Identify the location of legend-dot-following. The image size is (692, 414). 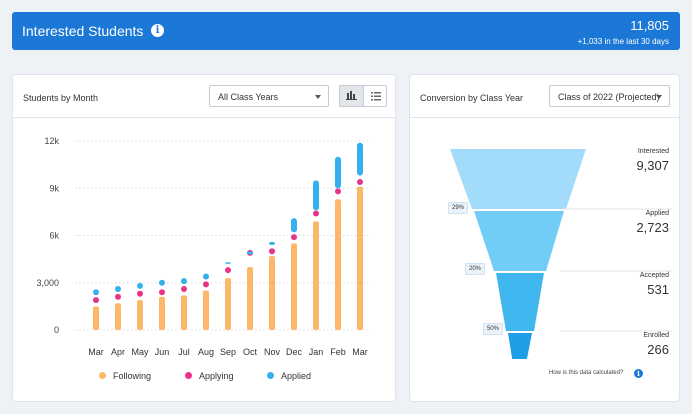
(102, 375).